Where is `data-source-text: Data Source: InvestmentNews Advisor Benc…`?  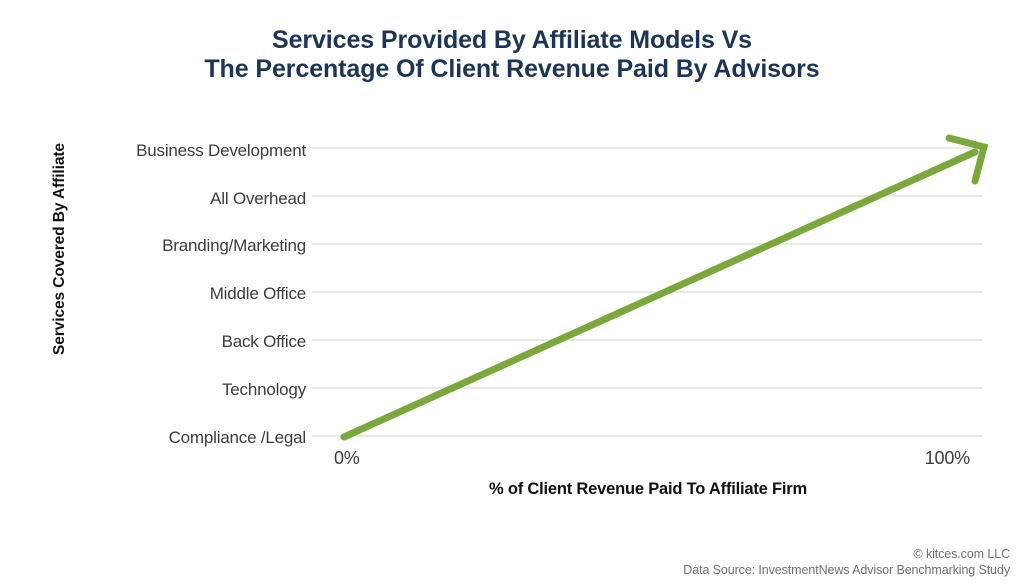 data-source-text: Data Source: InvestmentNews Advisor Benc… is located at coordinates (846, 570).